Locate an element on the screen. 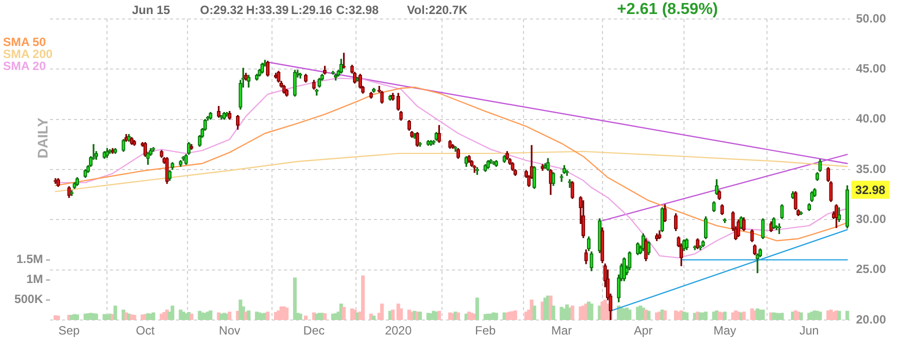 The image size is (900, 340). annotation: DAILY is located at coordinates (42, 137).